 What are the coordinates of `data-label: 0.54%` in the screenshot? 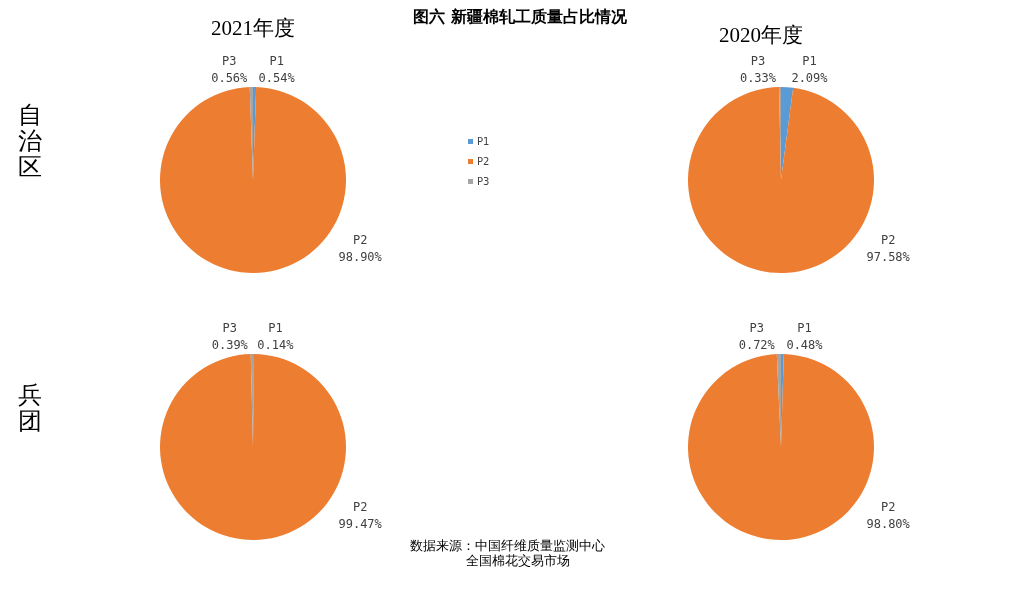 It's located at (277, 78).